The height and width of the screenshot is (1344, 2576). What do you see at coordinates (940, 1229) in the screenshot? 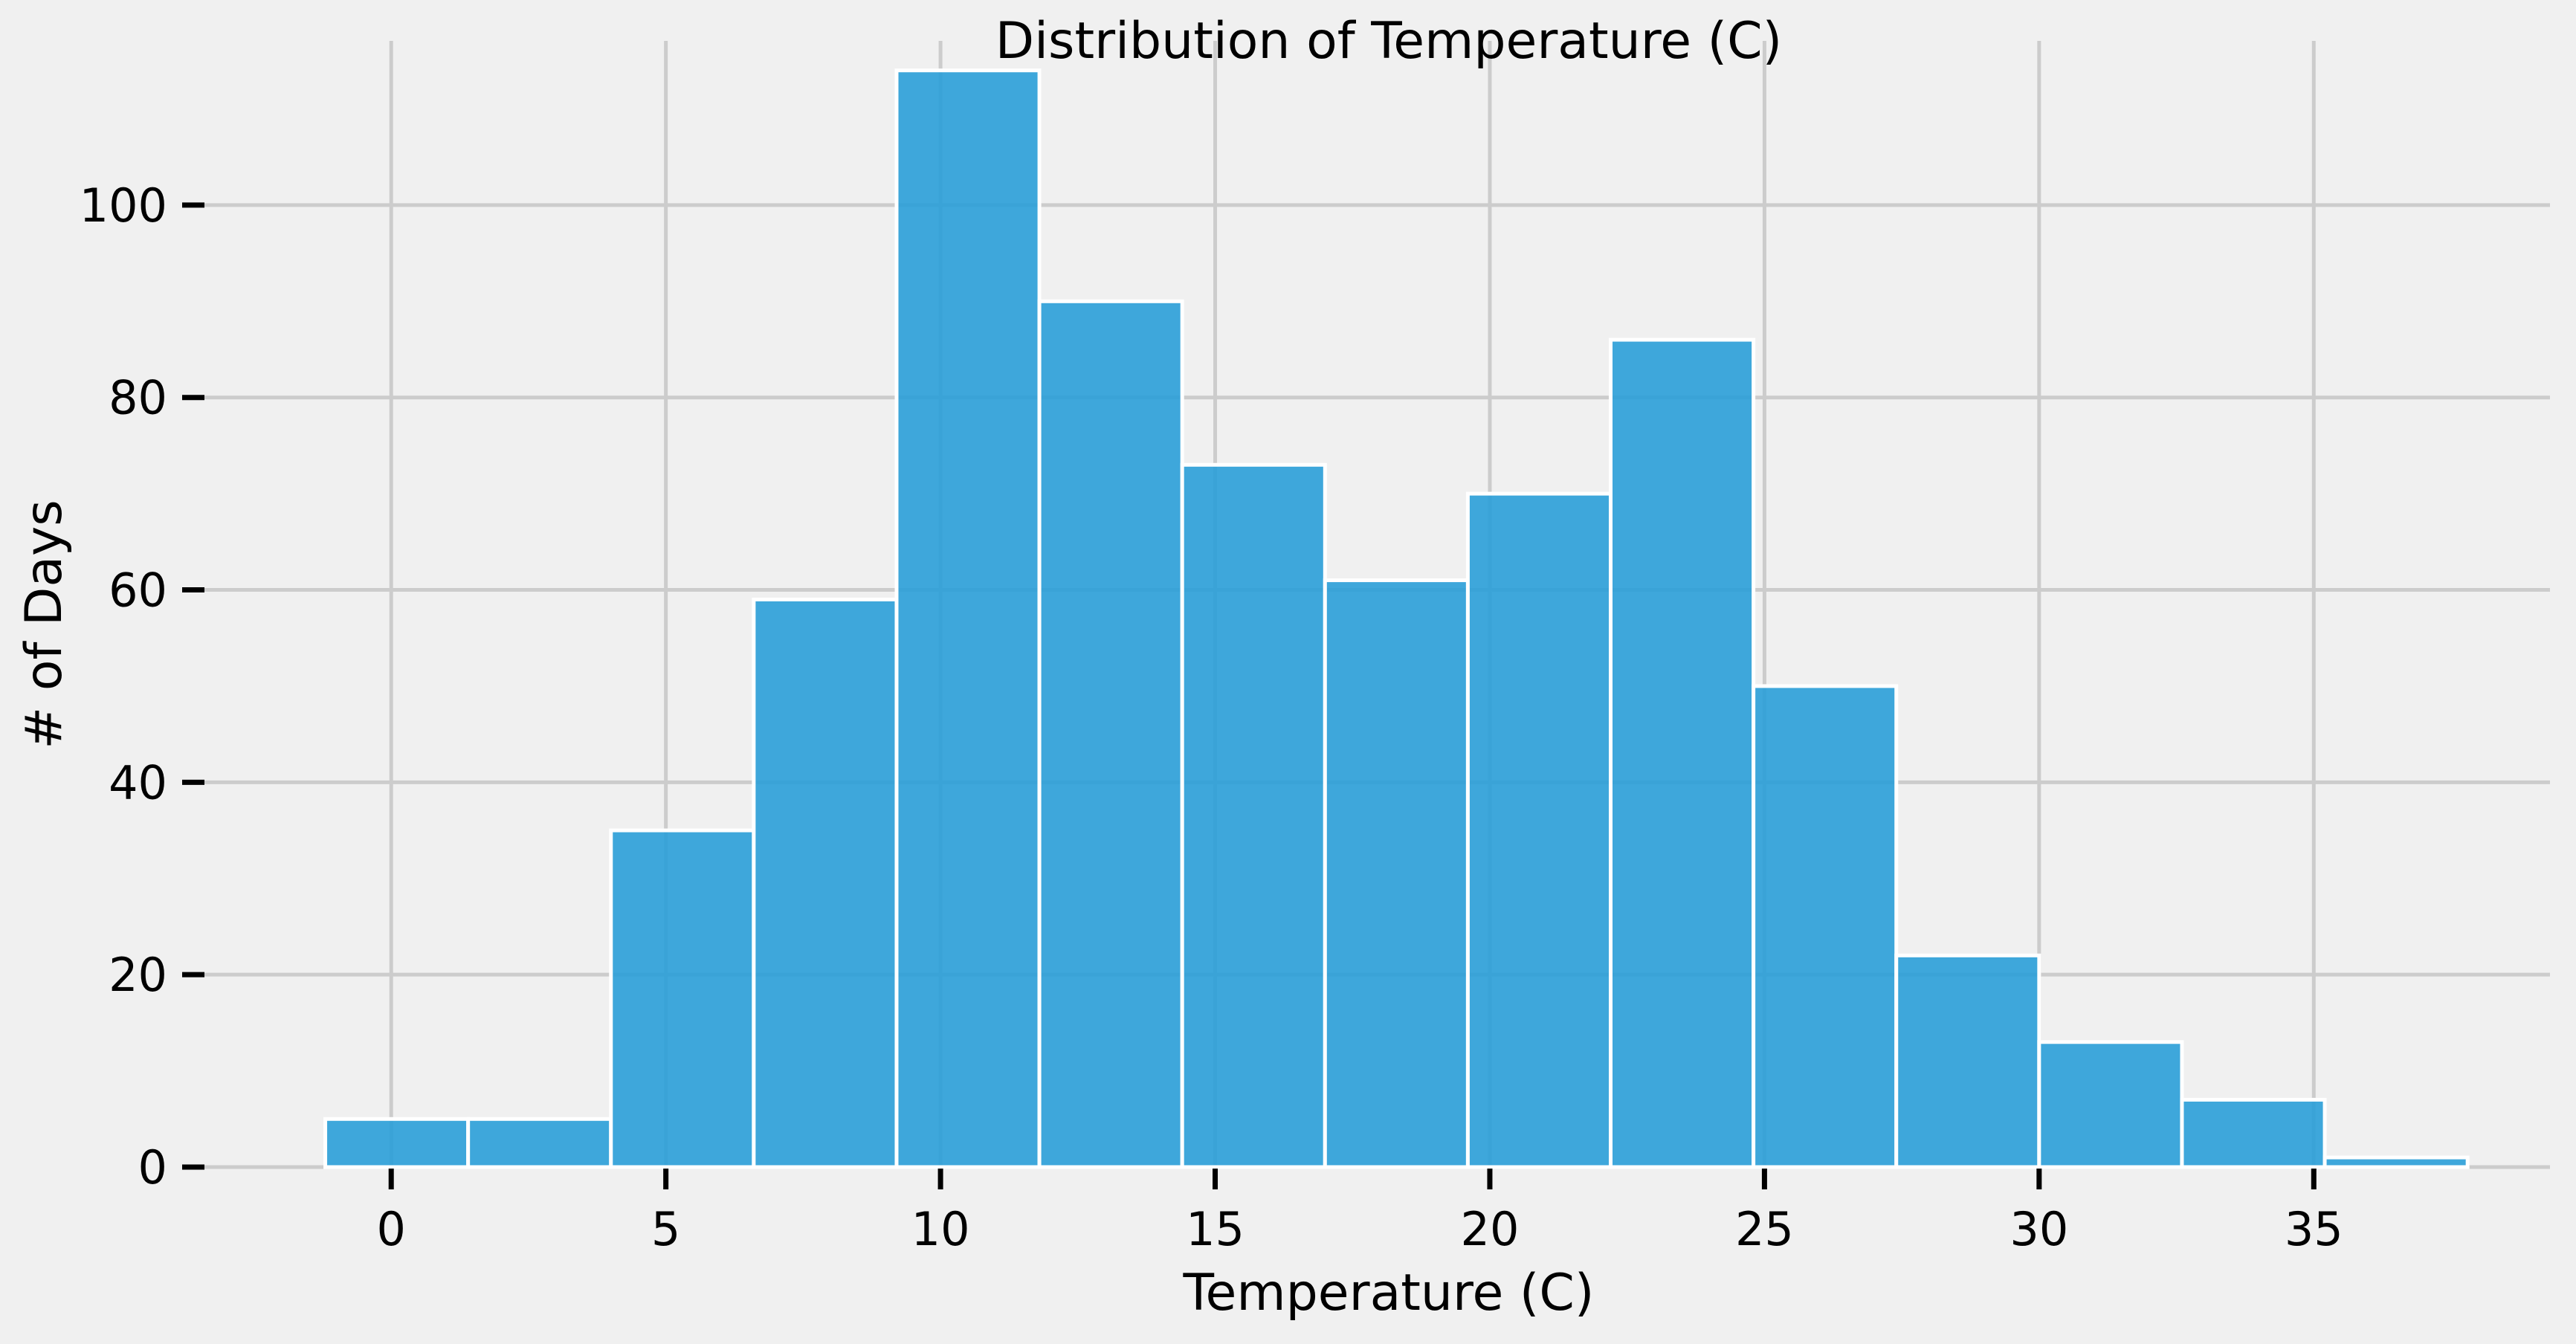
I see `x-tick-label: 10` at bounding box center [940, 1229].